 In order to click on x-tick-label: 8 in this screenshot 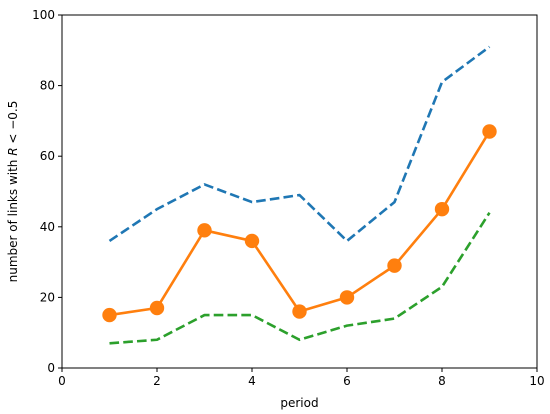, I will do `click(442, 381)`.